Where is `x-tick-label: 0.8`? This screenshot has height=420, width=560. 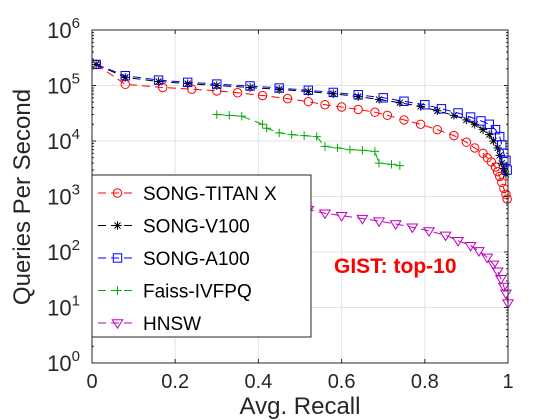
x-tick-label: 0.8 is located at coordinates (425, 382).